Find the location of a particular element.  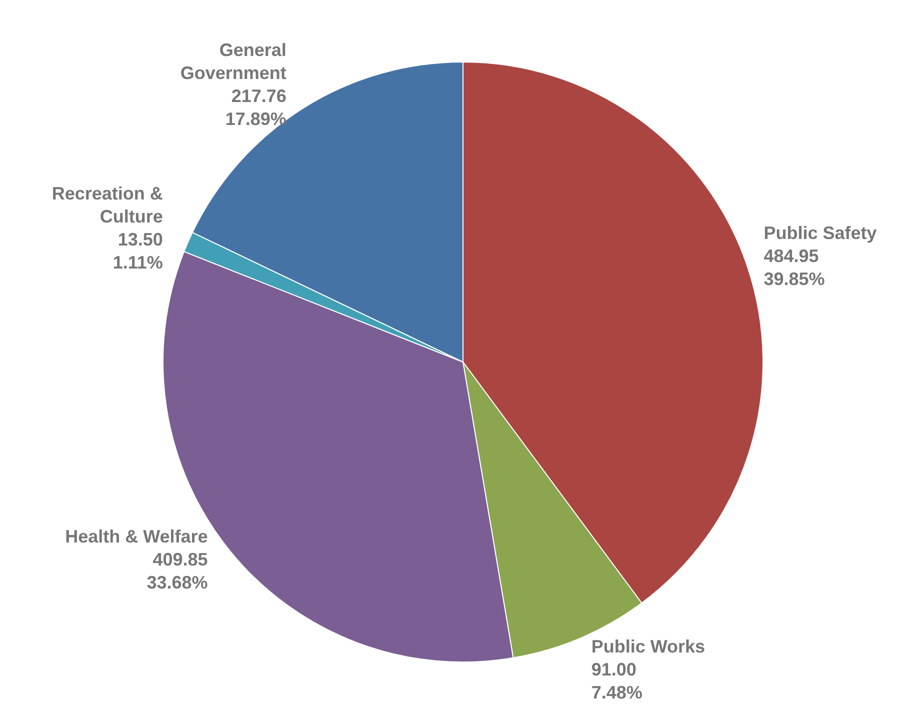

data-label: 91.00 7.48% is located at coordinates (616, 681).